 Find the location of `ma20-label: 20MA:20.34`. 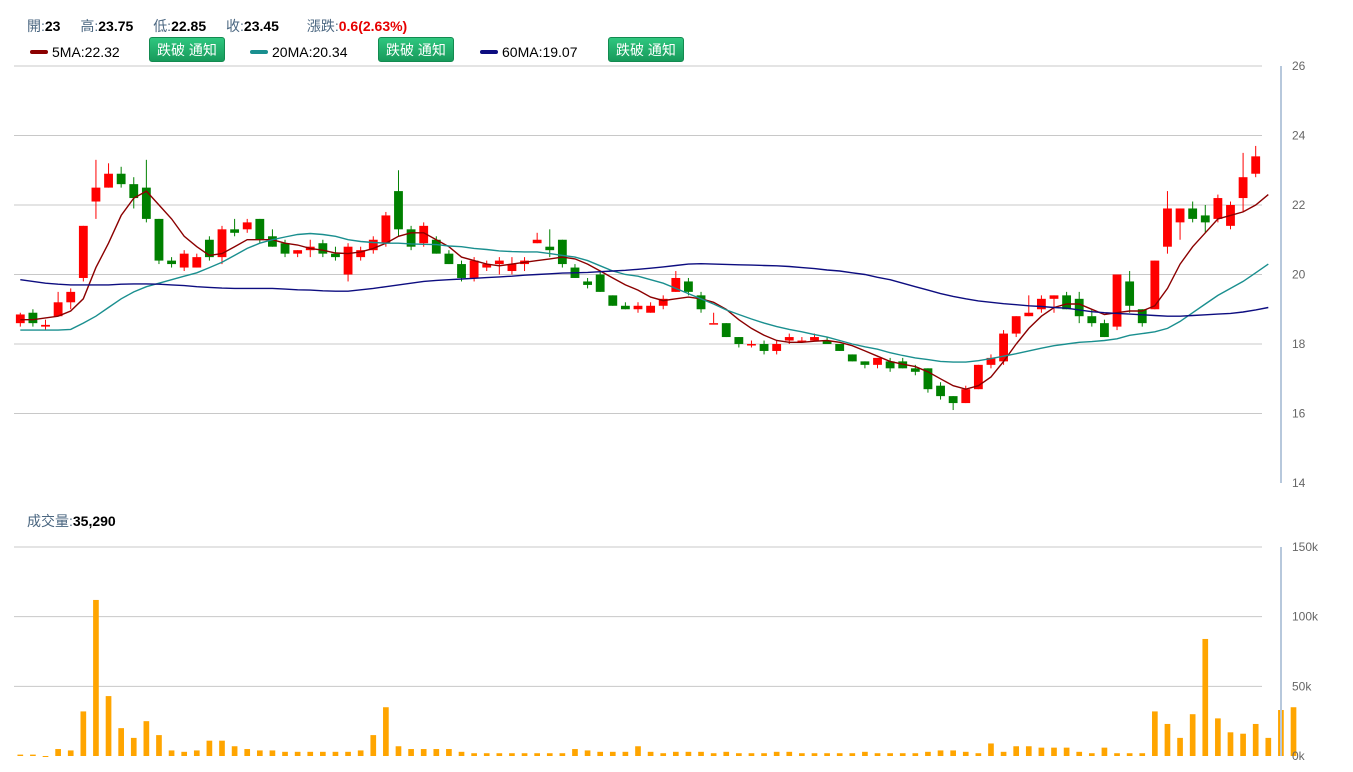

ma20-label: 20MA:20.34 is located at coordinates (310, 52).